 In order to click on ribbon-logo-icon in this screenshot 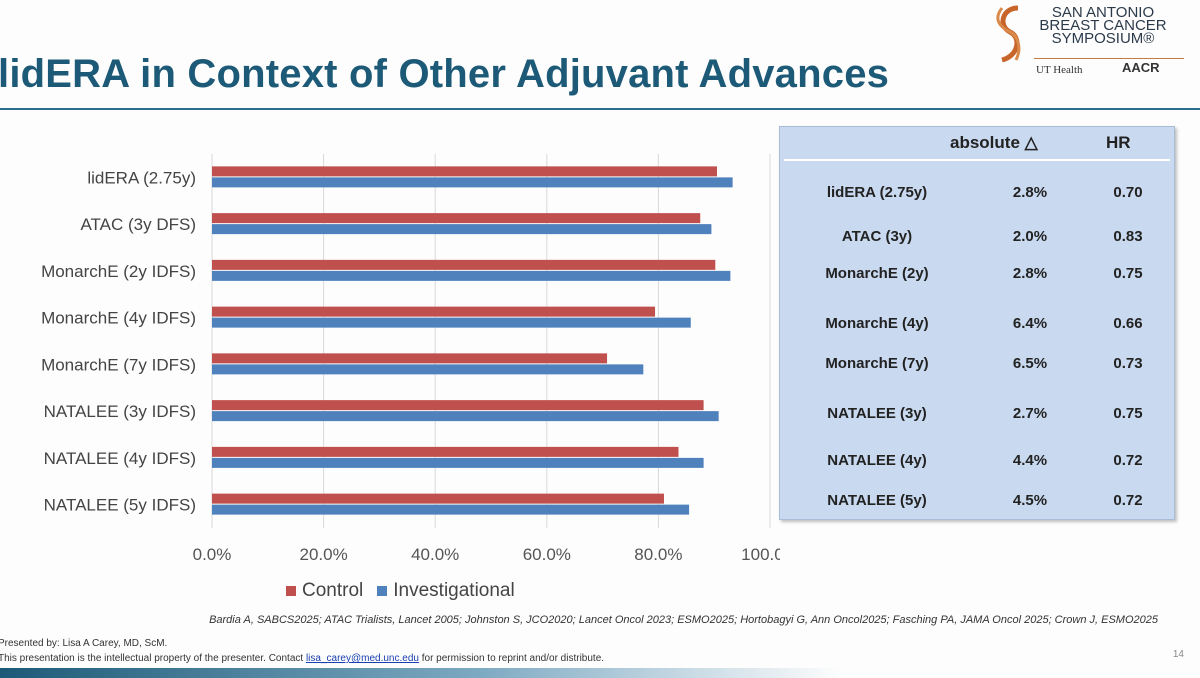, I will do `click(1008, 34)`.